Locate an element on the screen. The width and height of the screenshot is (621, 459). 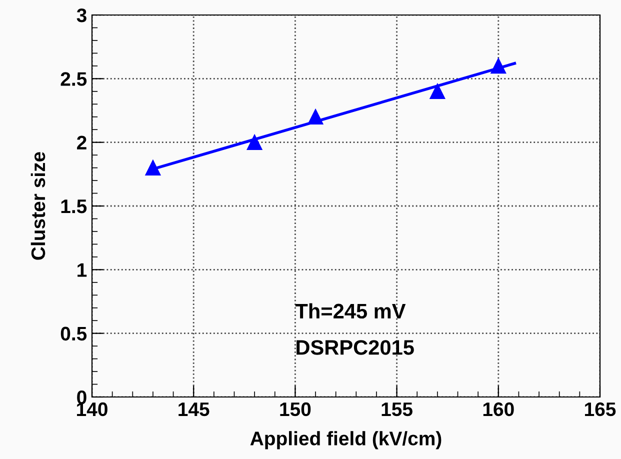
annotation: Th=245 mV is located at coordinates (350, 311).